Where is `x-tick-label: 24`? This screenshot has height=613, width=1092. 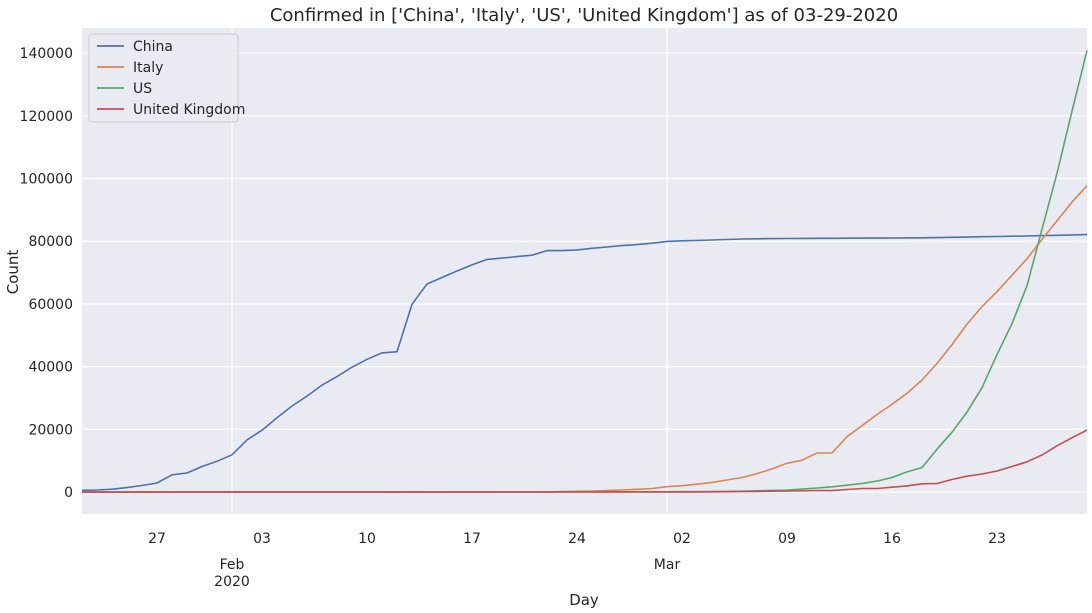 x-tick-label: 24 is located at coordinates (577, 539).